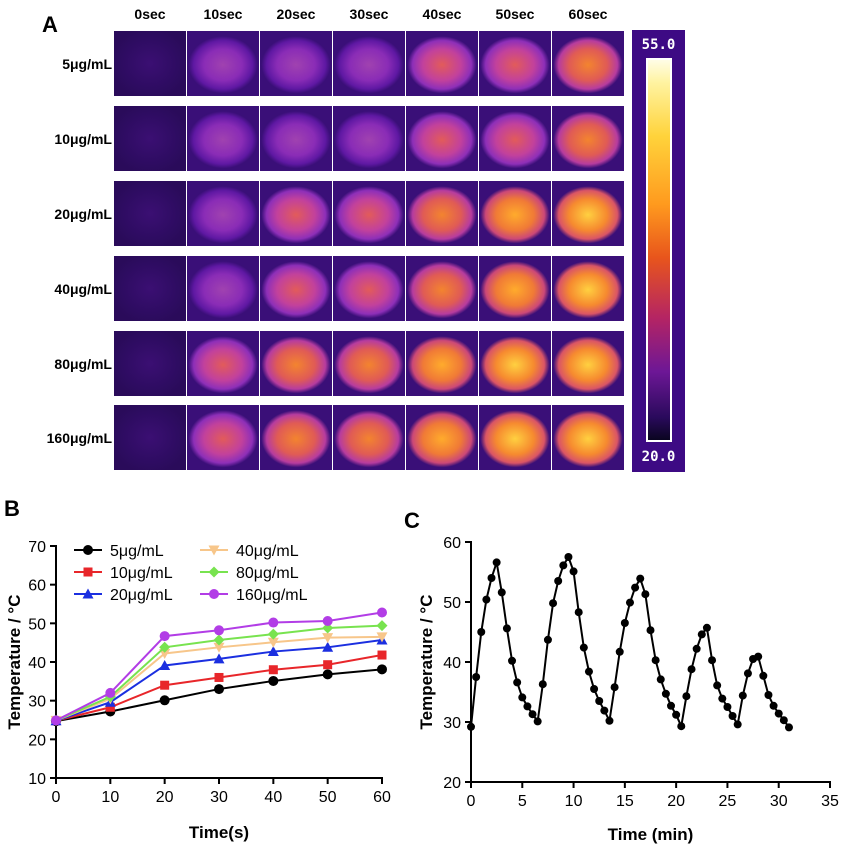  I want to click on time-label: 60sec, so click(588, 14).